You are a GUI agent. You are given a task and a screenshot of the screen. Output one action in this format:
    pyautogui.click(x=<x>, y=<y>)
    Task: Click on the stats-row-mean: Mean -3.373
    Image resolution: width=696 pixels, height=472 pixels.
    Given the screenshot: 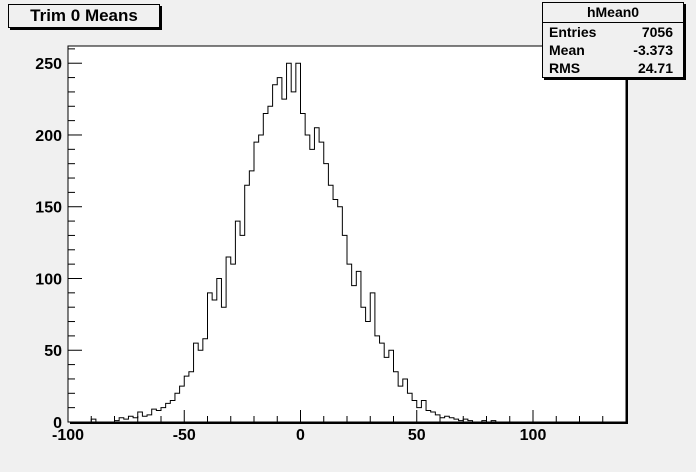 What is the action you would take?
    pyautogui.click(x=613, y=50)
    